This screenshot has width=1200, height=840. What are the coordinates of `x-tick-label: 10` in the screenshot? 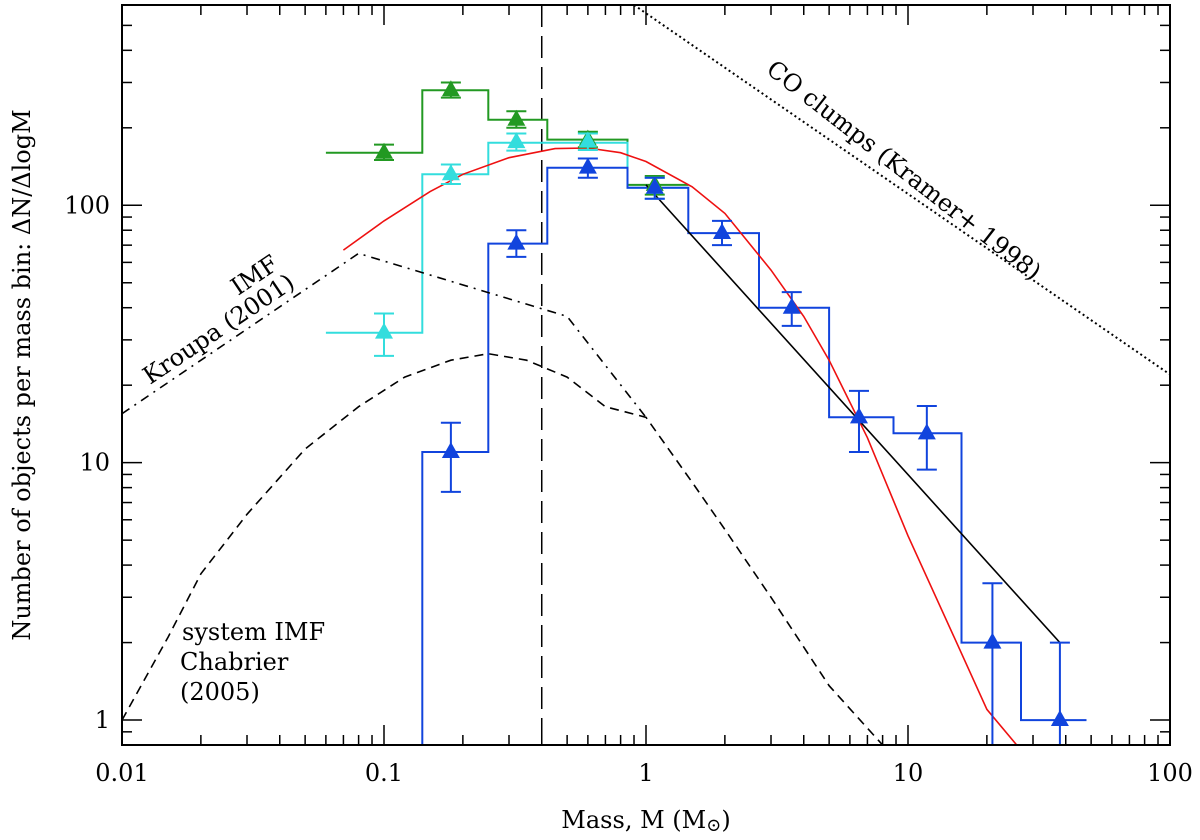 It's located at (908, 773).